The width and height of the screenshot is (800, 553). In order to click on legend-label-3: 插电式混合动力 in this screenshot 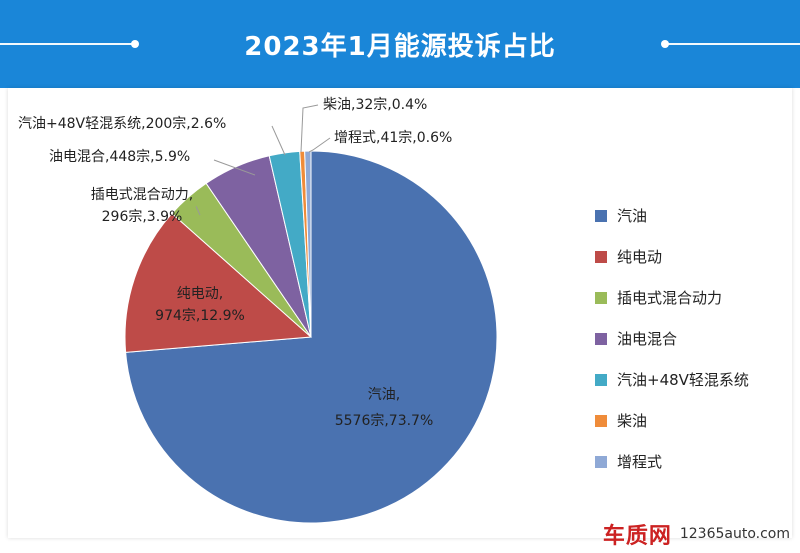, I will do `click(669, 298)`.